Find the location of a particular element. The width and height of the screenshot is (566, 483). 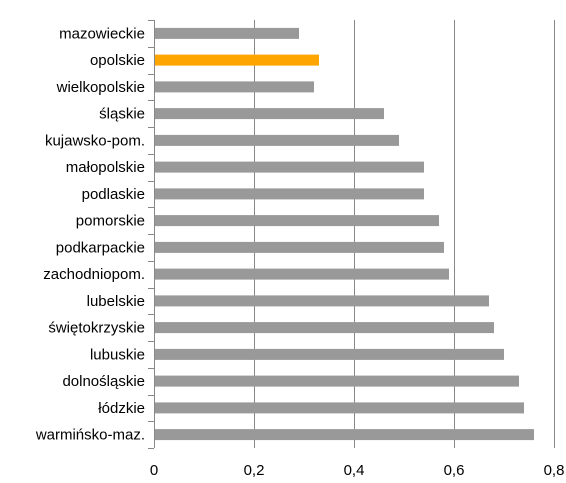

category-label: wielkopolskie is located at coordinates (100, 87).